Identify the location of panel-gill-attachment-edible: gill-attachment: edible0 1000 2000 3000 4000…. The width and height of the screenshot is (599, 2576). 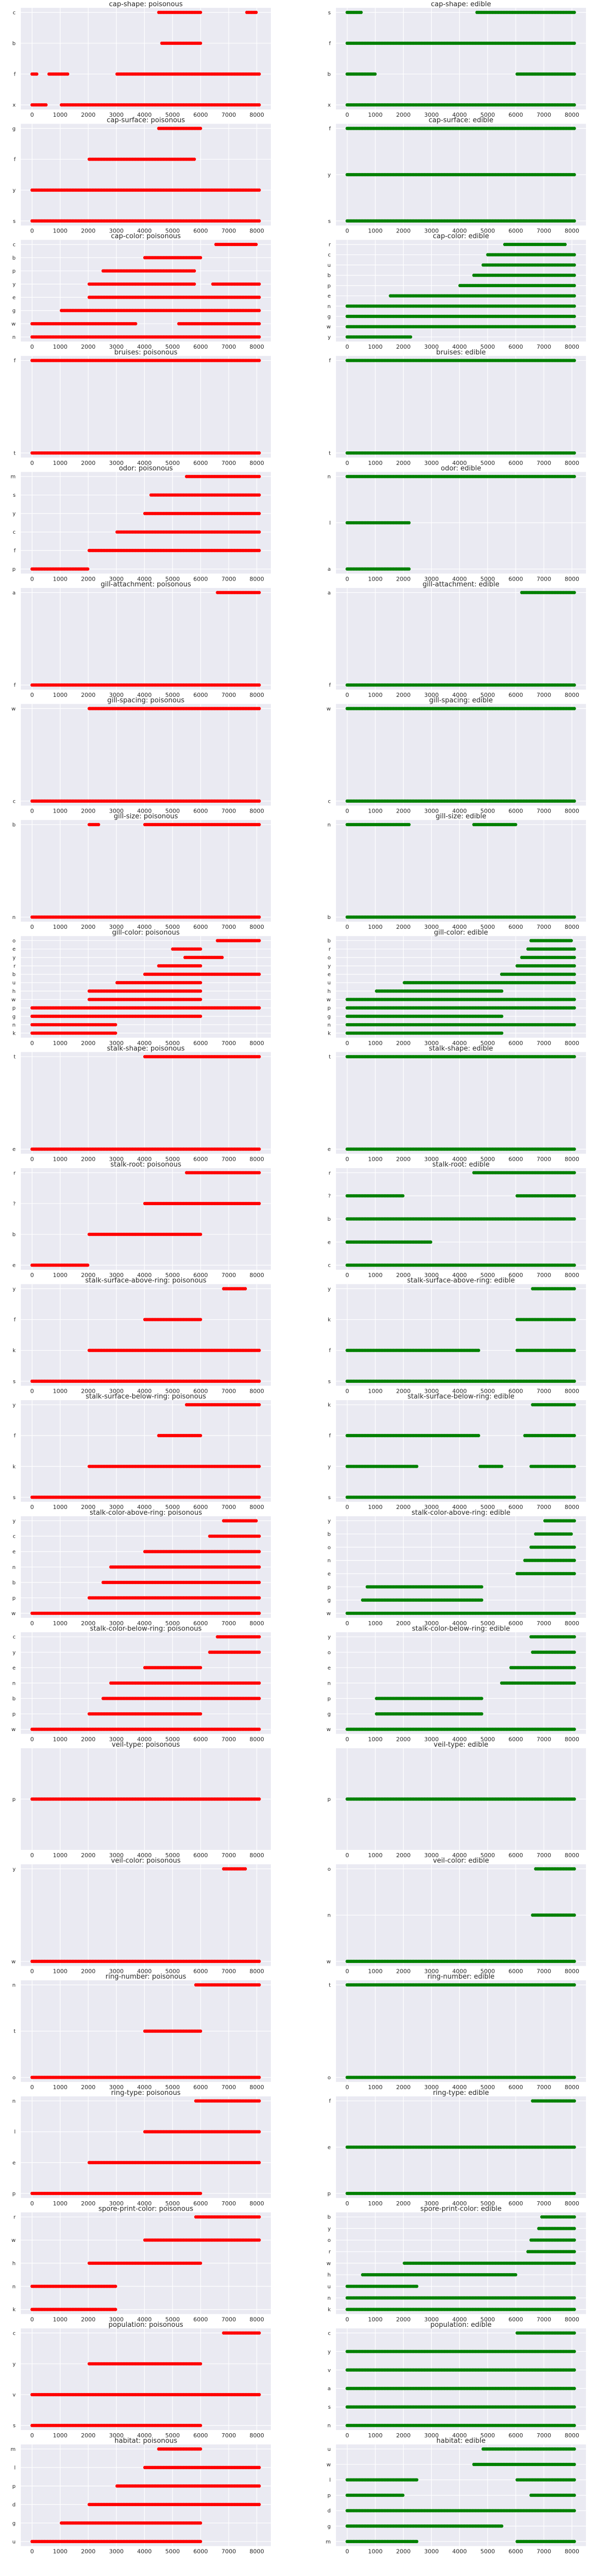
(457, 639).